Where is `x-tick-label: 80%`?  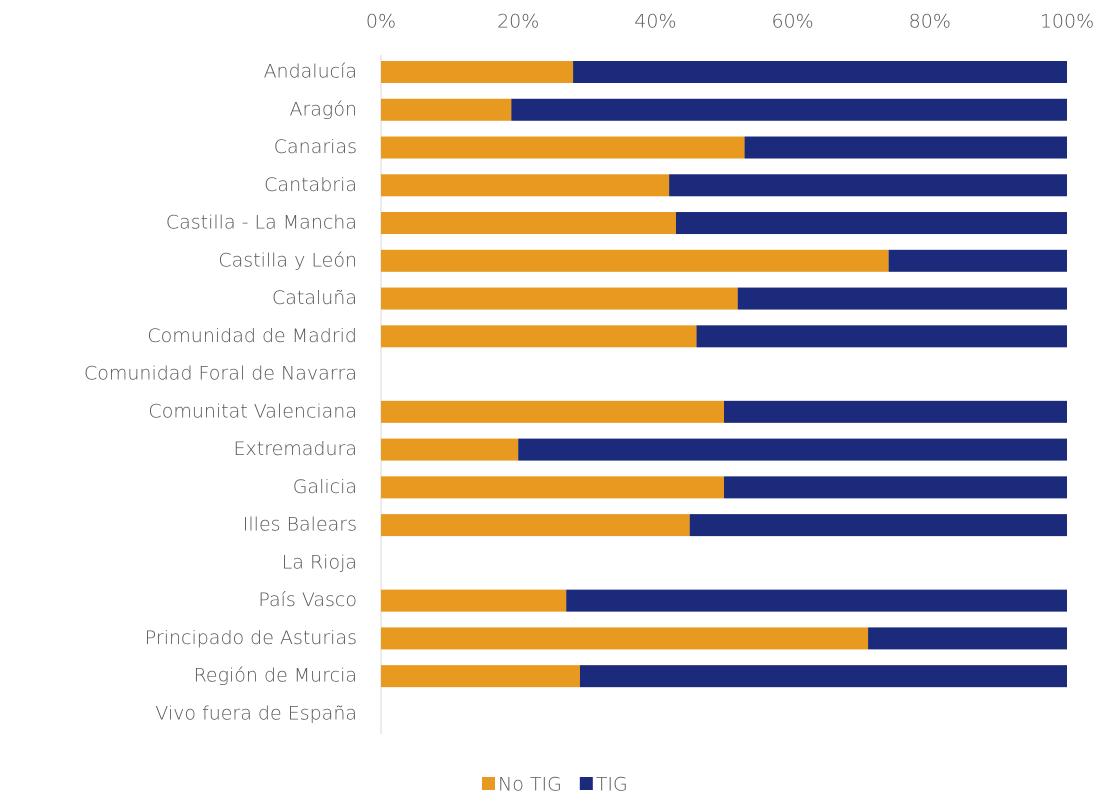
x-tick-label: 80% is located at coordinates (930, 22).